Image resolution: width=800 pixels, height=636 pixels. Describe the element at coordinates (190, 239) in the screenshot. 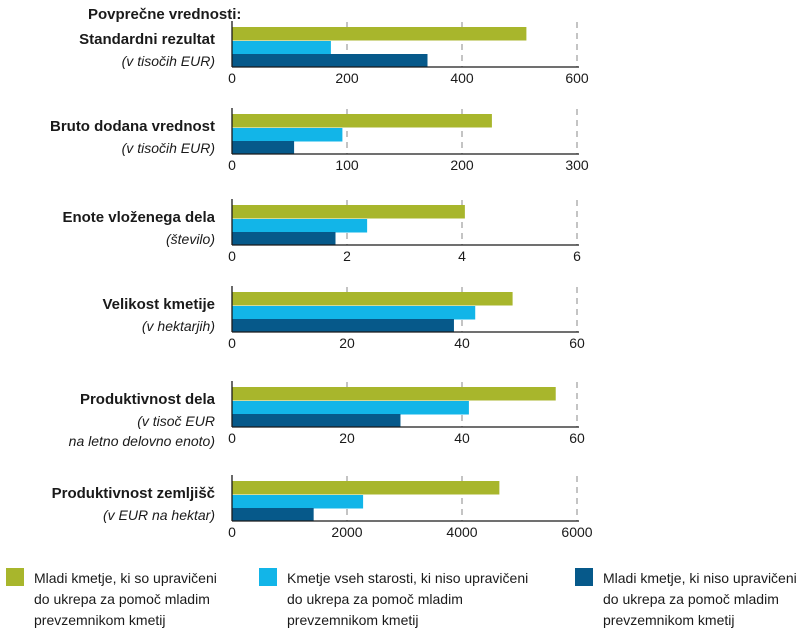

I see `panel-subtitle: (število)` at that location.